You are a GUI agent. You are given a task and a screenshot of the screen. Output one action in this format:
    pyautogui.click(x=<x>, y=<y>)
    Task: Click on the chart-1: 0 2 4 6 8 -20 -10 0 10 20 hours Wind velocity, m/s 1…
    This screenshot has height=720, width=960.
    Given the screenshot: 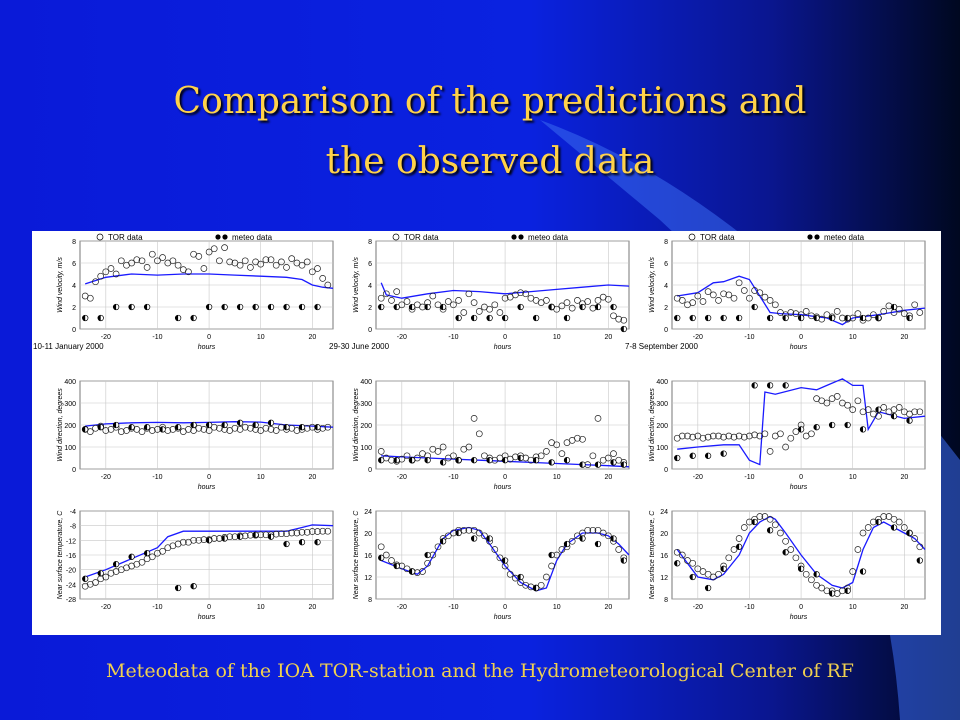 What is the action you would take?
    pyautogui.click(x=183, y=292)
    